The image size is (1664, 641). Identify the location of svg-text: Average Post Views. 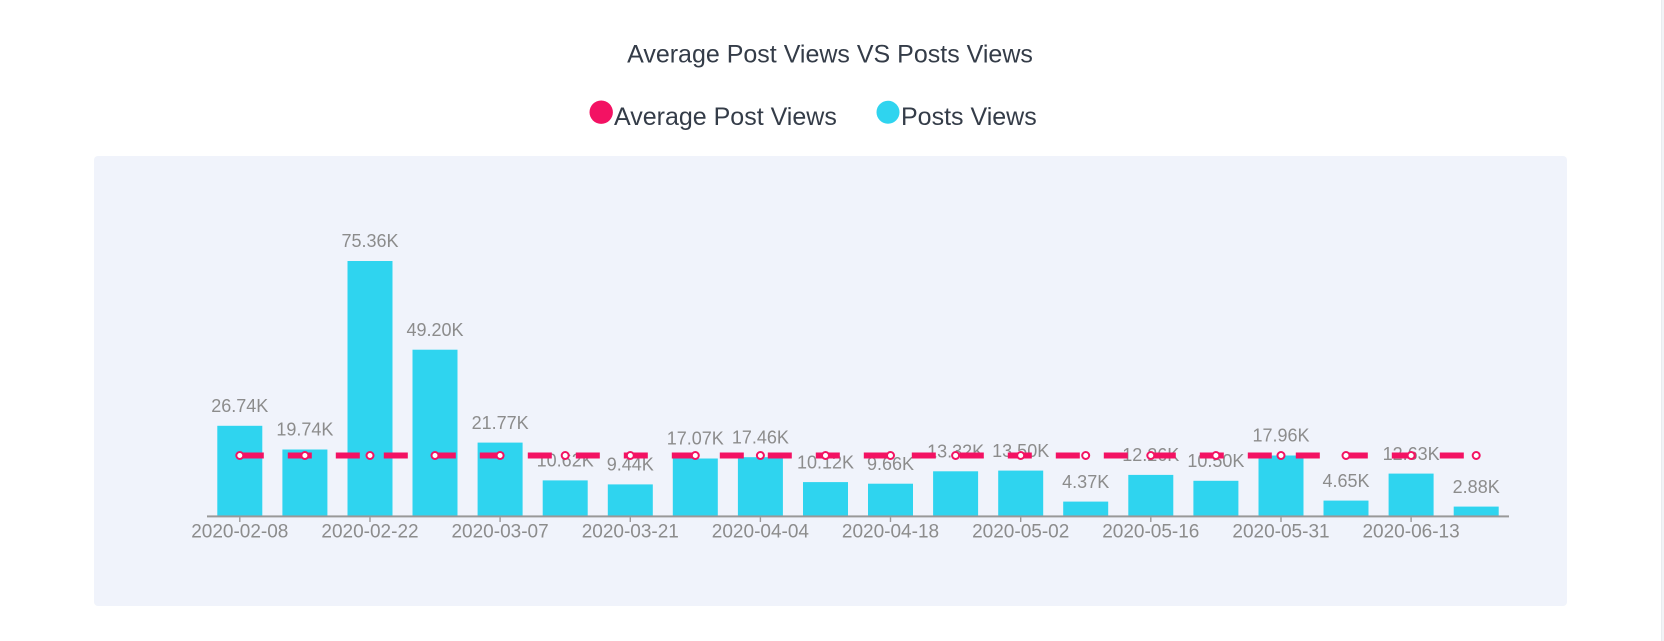
(725, 117).